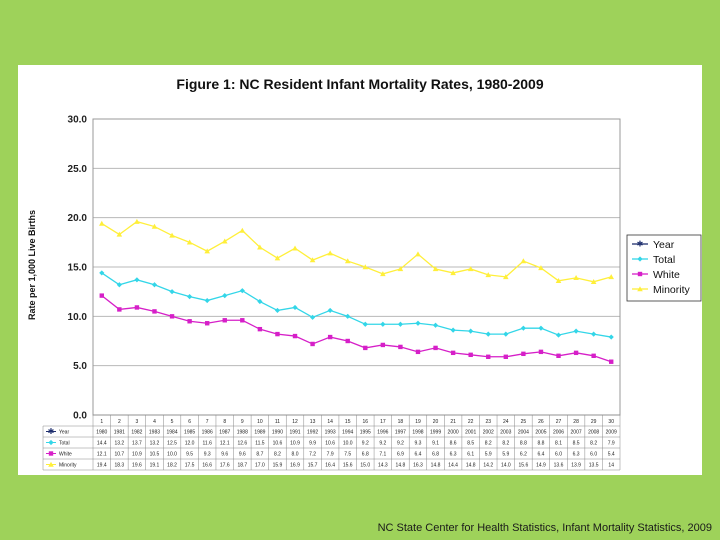 The width and height of the screenshot is (720, 540). I want to click on table-cell-year: 2001, so click(470, 433).